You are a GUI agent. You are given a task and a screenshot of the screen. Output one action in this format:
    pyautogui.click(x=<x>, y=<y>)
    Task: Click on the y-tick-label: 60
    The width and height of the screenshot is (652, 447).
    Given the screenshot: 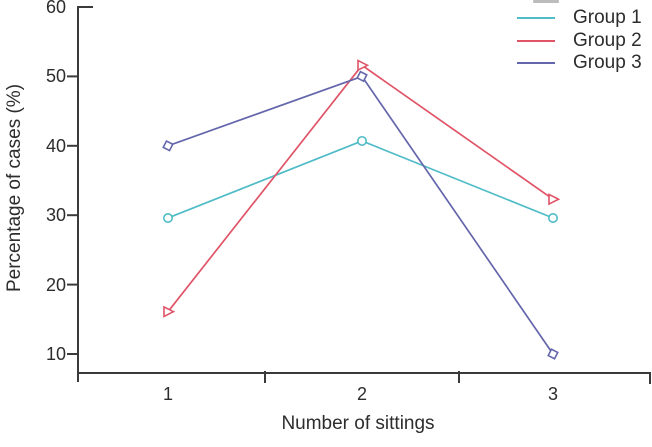 What is the action you would take?
    pyautogui.click(x=55, y=8)
    